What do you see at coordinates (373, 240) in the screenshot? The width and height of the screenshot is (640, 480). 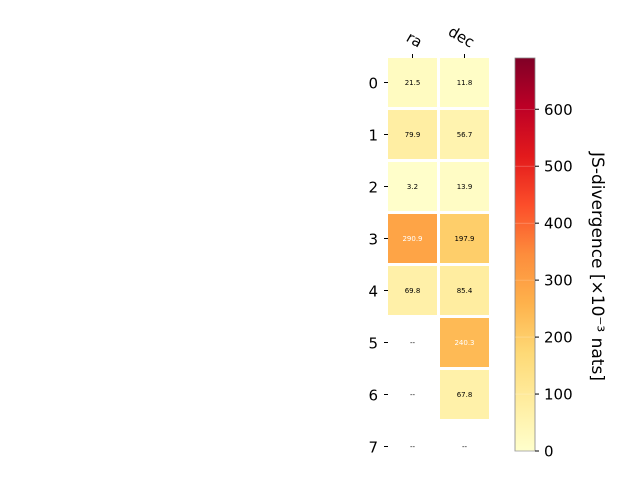 I see `row-label-3: 3` at bounding box center [373, 240].